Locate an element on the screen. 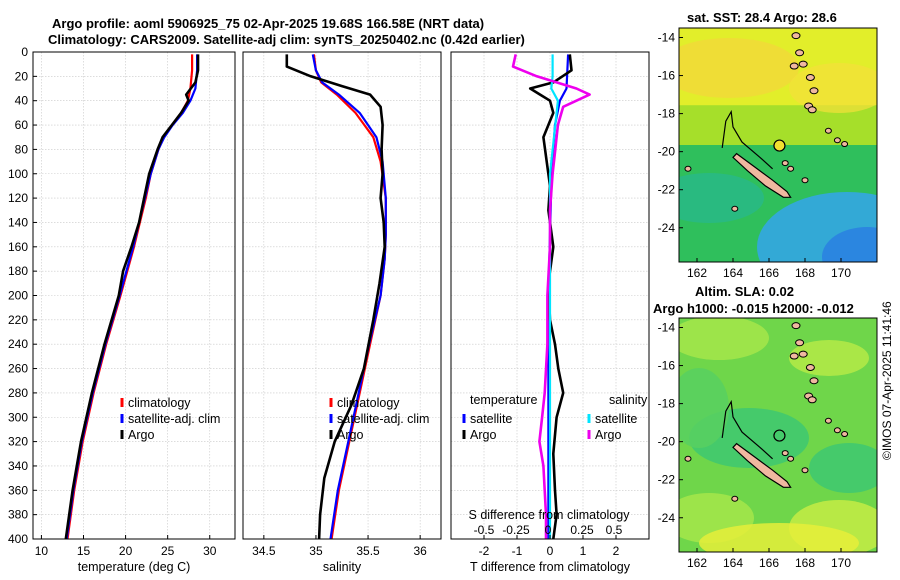  y-tick-label: 360 is located at coordinates (18, 490).